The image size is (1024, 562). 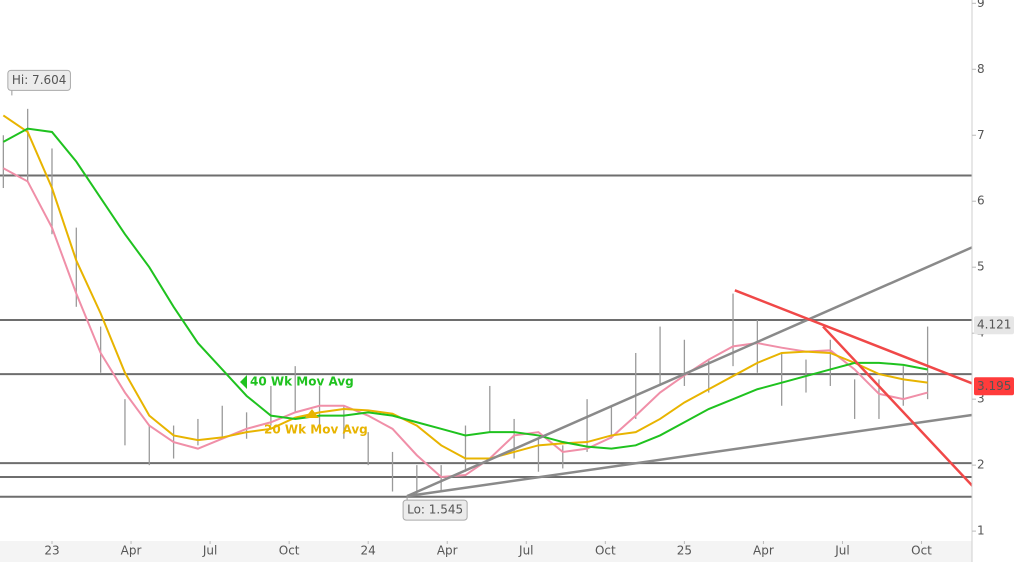 I want to click on ma-label: 20 Wk Mov Avg, so click(x=316, y=430).